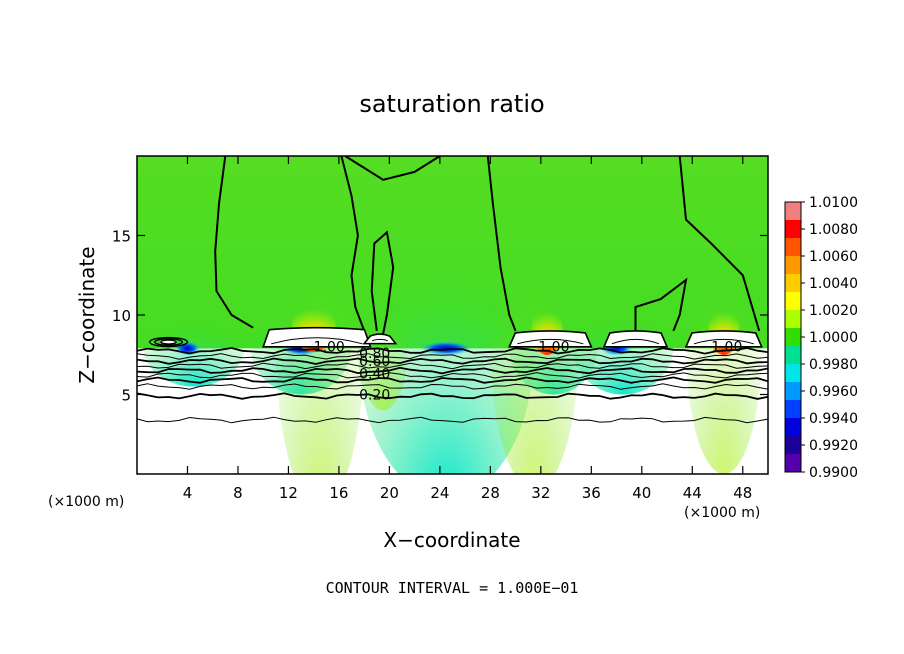 The image size is (904, 654). I want to click on x-tick-label-40: 40, so click(641, 493).